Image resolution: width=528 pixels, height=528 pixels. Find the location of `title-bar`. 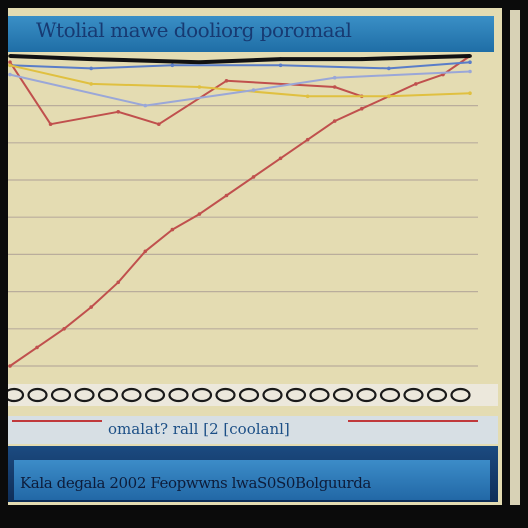

title-bar is located at coordinates (251, 34).